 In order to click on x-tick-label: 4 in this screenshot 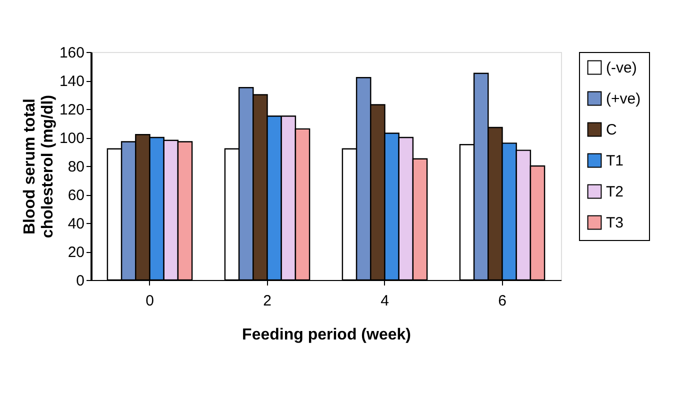, I will do `click(384, 301)`.